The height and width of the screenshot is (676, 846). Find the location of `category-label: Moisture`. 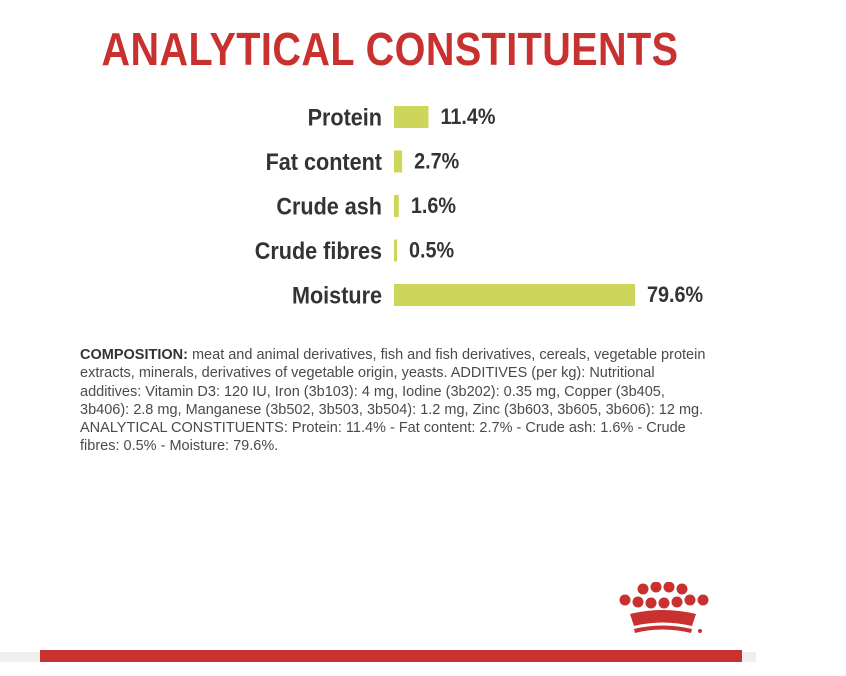

category-label: Moisture is located at coordinates (337, 294).